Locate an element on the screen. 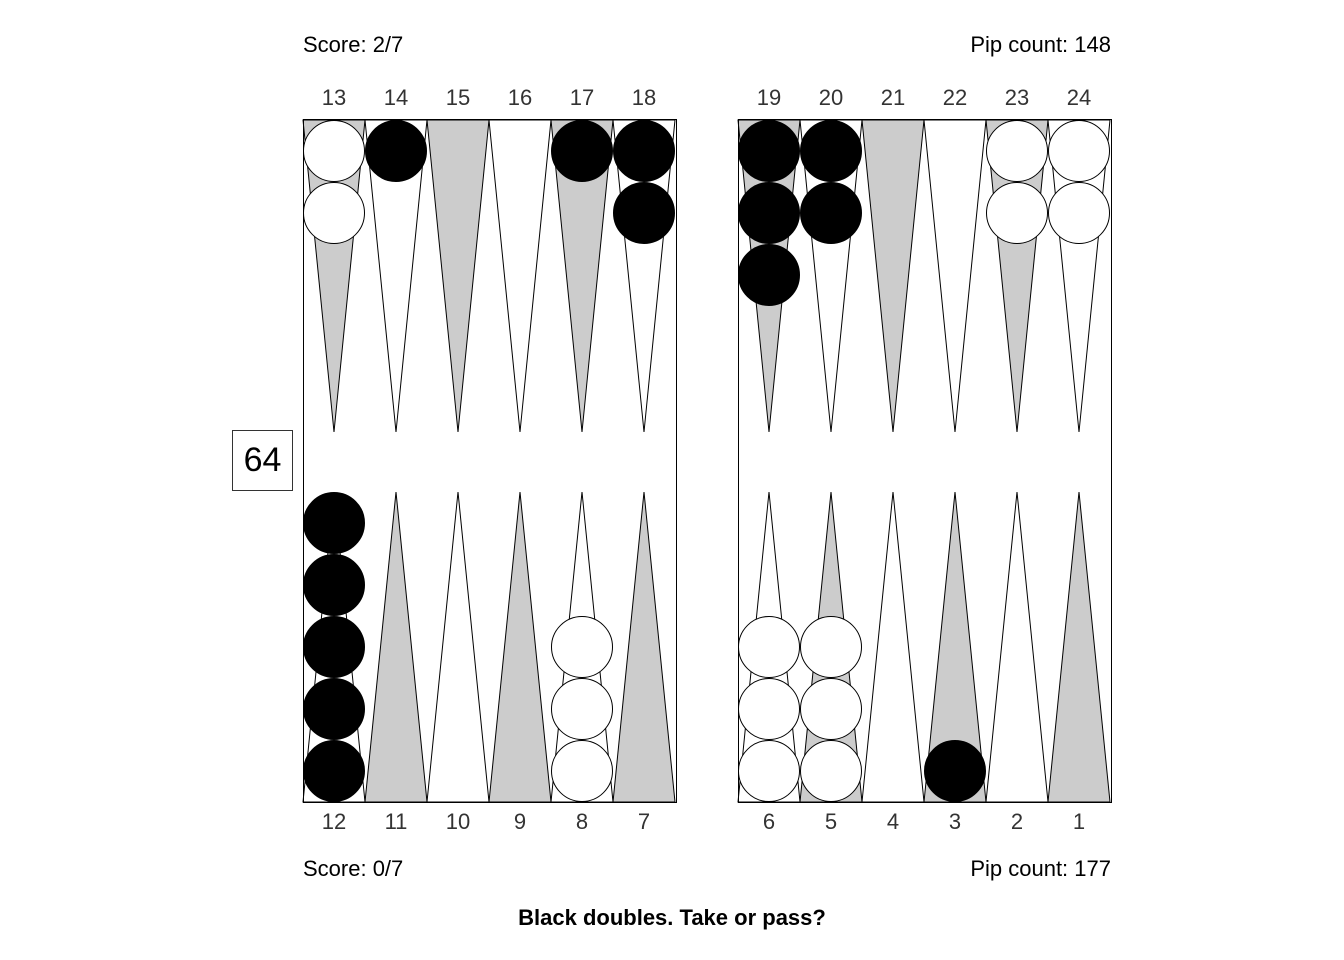 The height and width of the screenshot is (960, 1344). point-label-22: 22 is located at coordinates (955, 97).